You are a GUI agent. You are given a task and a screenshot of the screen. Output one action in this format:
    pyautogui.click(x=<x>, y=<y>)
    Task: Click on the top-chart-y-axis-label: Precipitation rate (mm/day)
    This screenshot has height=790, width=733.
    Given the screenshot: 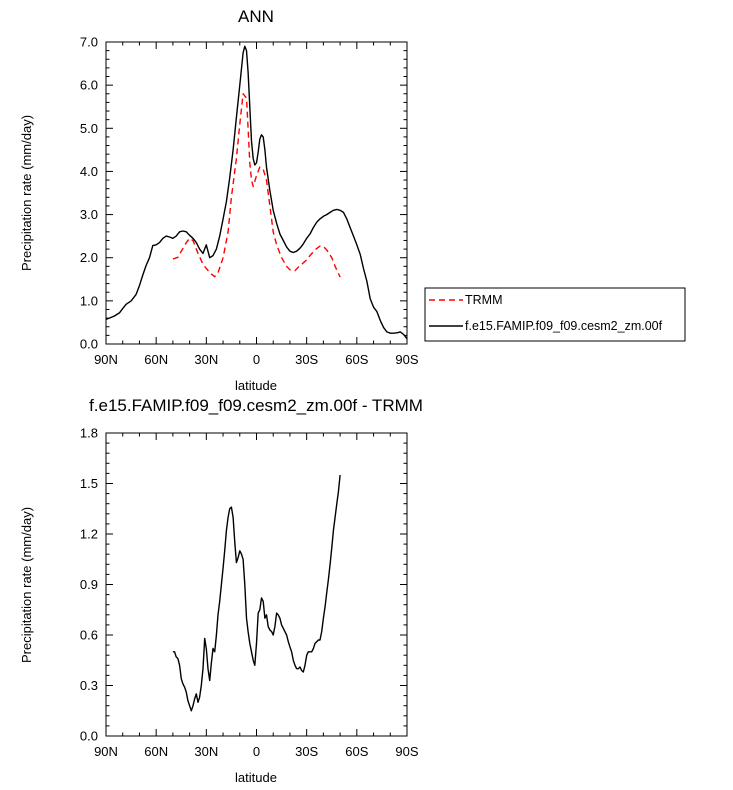 What is the action you would take?
    pyautogui.click(x=26, y=193)
    